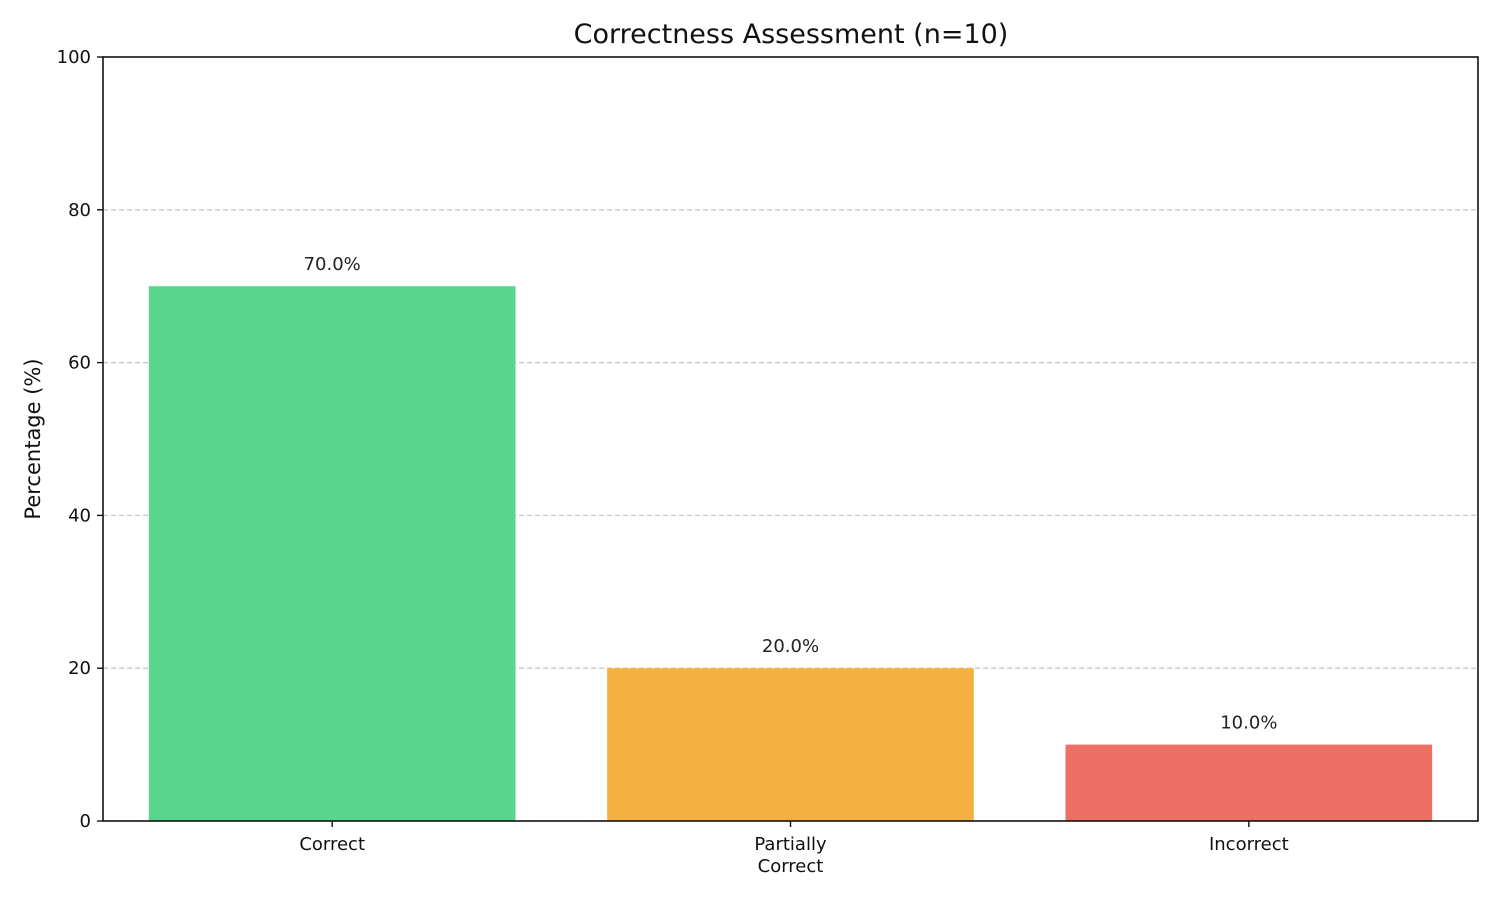 The height and width of the screenshot is (900, 1500). I want to click on chart-title: Correctness Assessment (n=10), so click(791, 34).